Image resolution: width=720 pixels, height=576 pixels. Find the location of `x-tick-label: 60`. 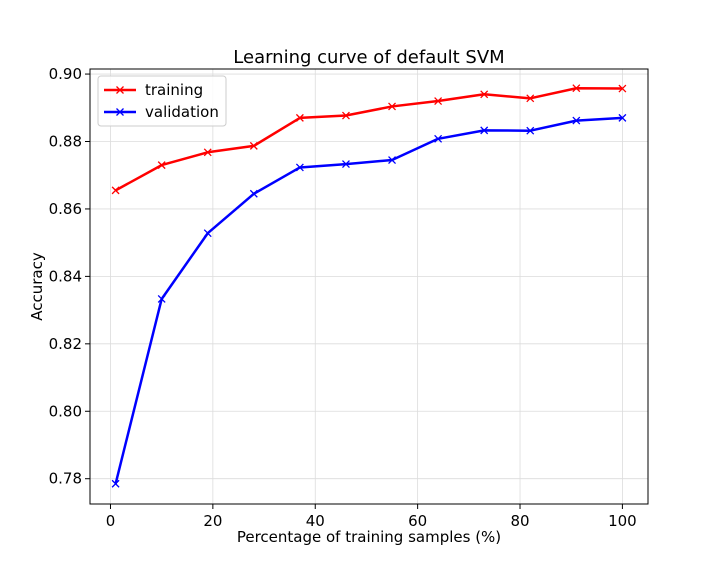

x-tick-label: 60 is located at coordinates (417, 521).